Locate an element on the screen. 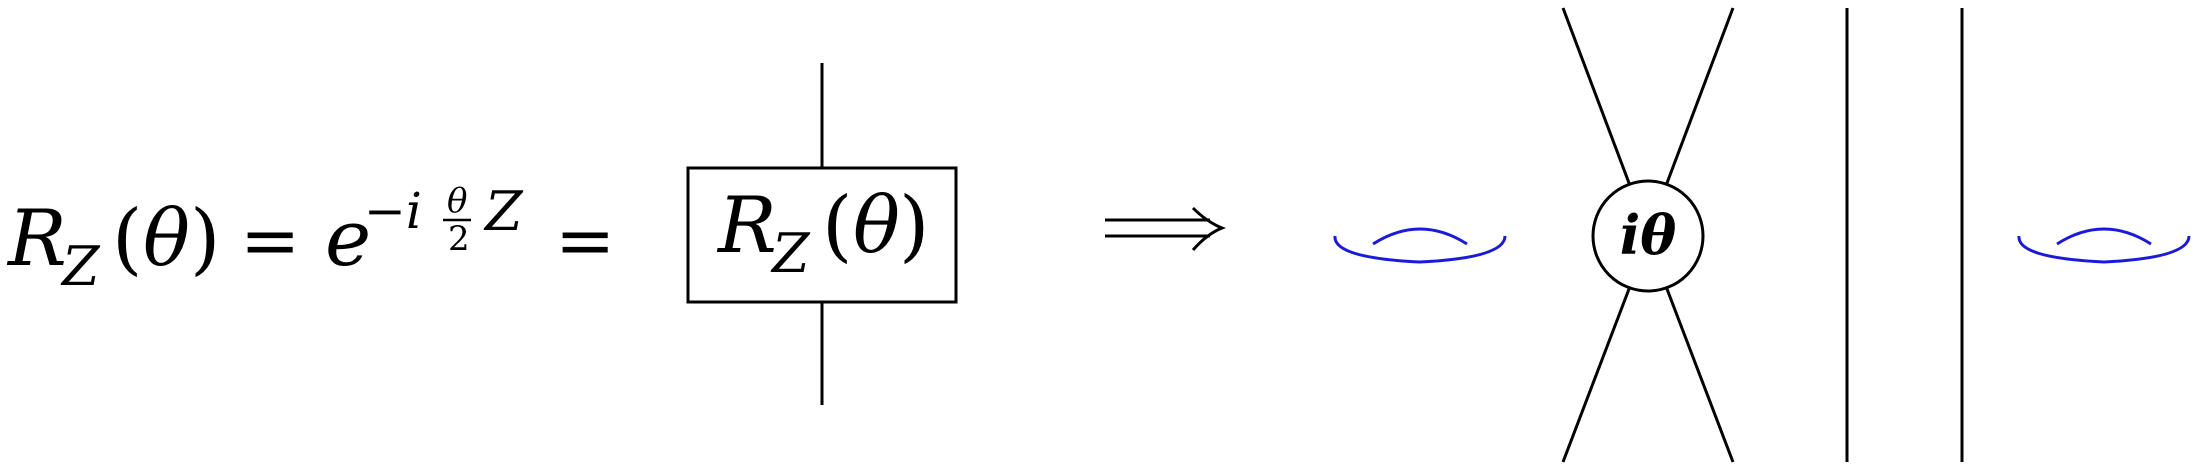  right-loop-lower-arc is located at coordinates (2104, 249).